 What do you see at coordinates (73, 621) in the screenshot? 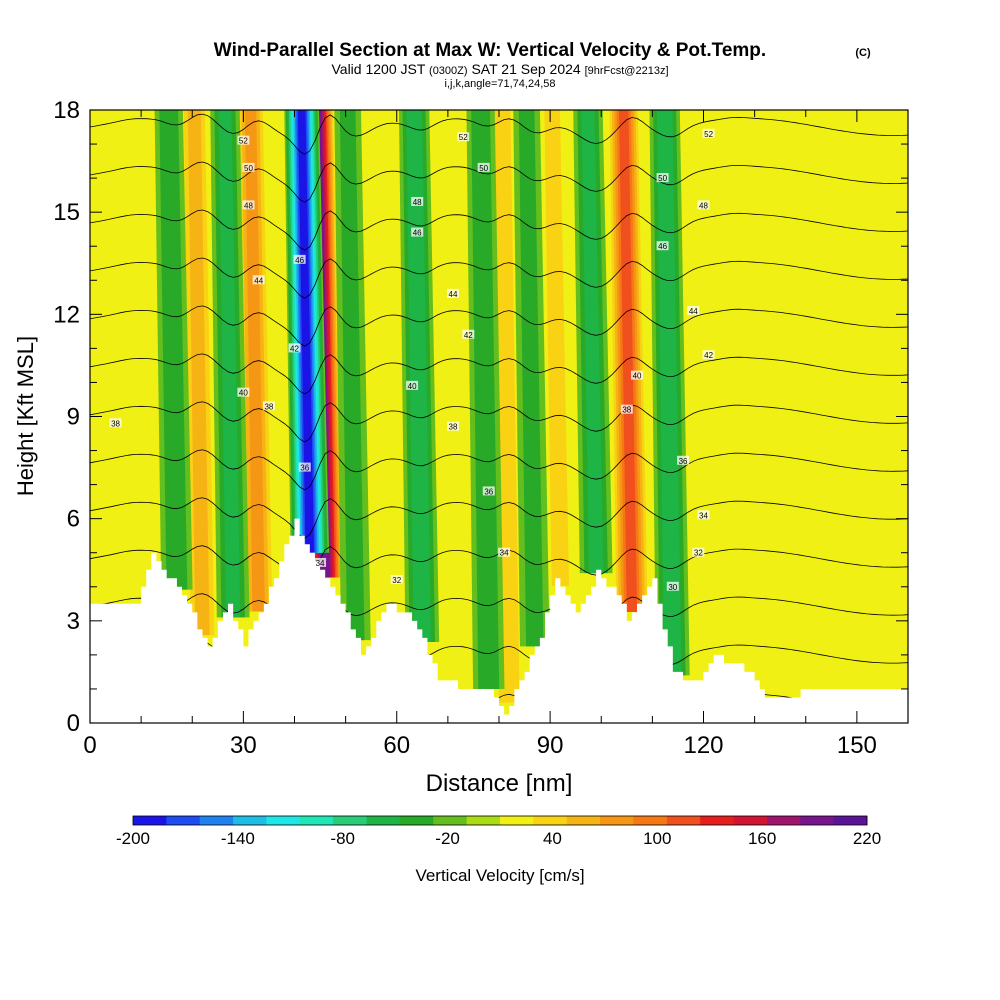
I see `y-tick-label: 3` at bounding box center [73, 621].